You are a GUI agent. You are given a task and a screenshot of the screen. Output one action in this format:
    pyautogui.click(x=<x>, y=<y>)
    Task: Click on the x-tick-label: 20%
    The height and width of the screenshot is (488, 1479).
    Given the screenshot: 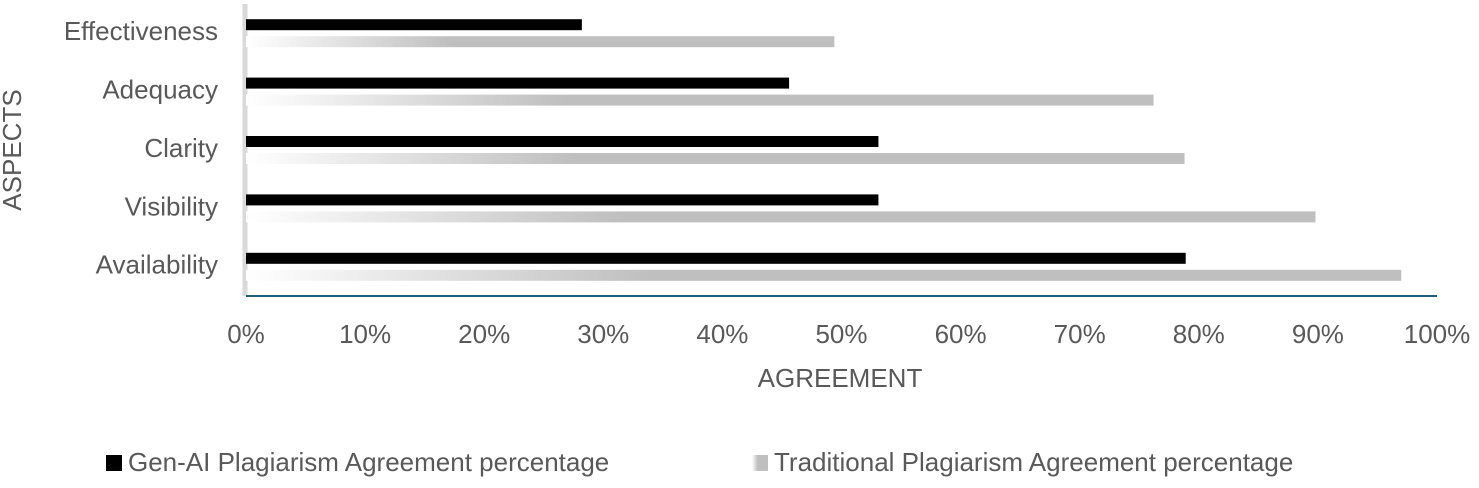 What is the action you would take?
    pyautogui.click(x=484, y=334)
    